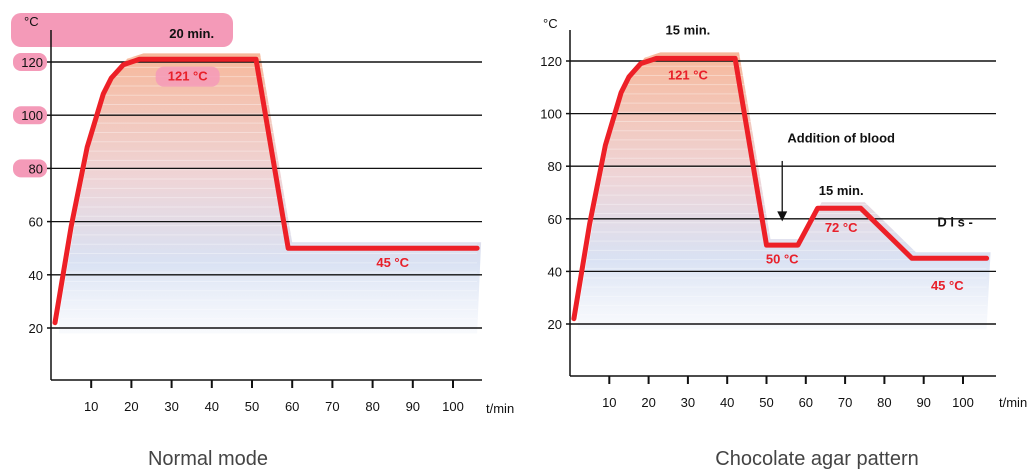 This screenshot has height=471, width=1033. I want to click on annotation-highlight, so click(187, 76).